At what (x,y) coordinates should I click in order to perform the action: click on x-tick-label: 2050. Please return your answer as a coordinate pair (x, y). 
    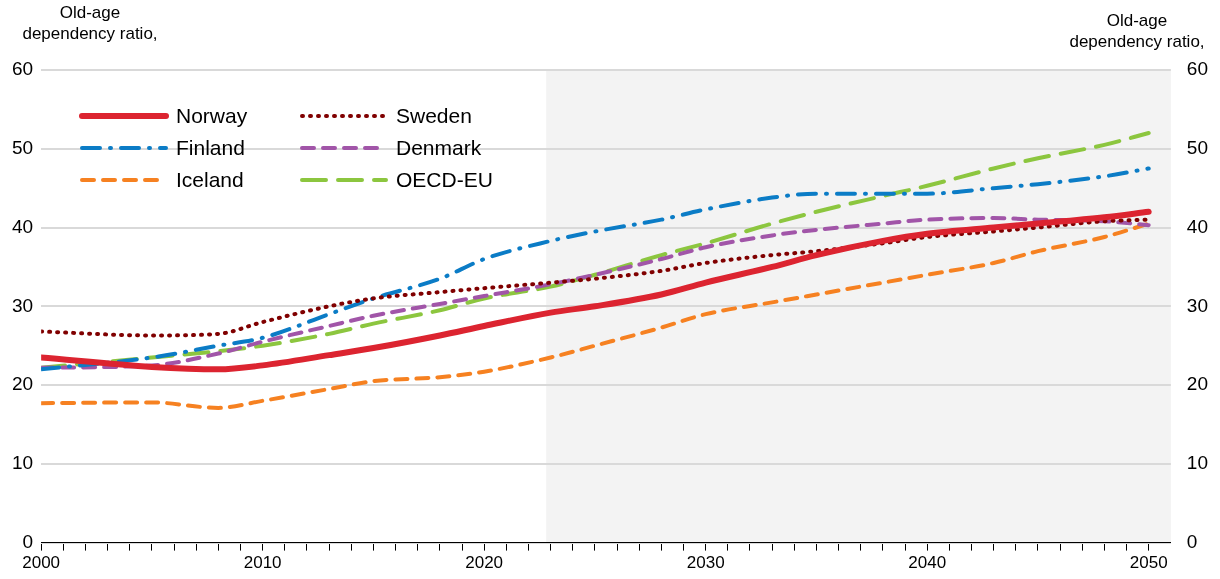
    Looking at the image, I should click on (1148, 563).